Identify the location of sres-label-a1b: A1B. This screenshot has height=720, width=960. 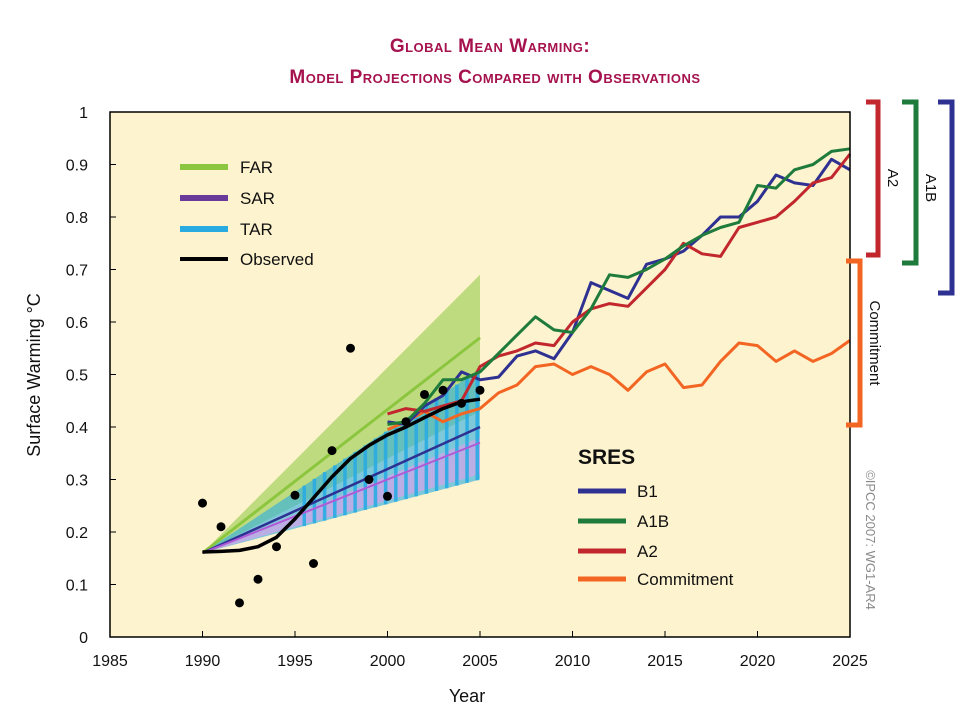
(653, 521).